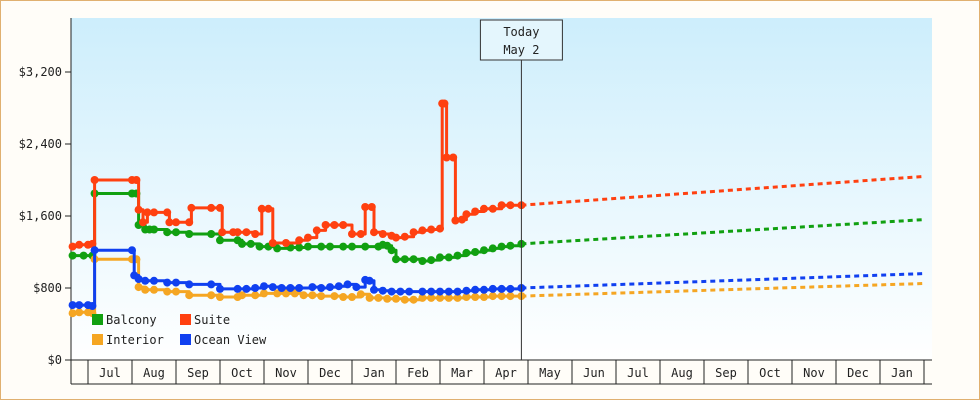  Describe the element at coordinates (770, 373) in the screenshot. I see `x-tick-label: Oct` at that location.